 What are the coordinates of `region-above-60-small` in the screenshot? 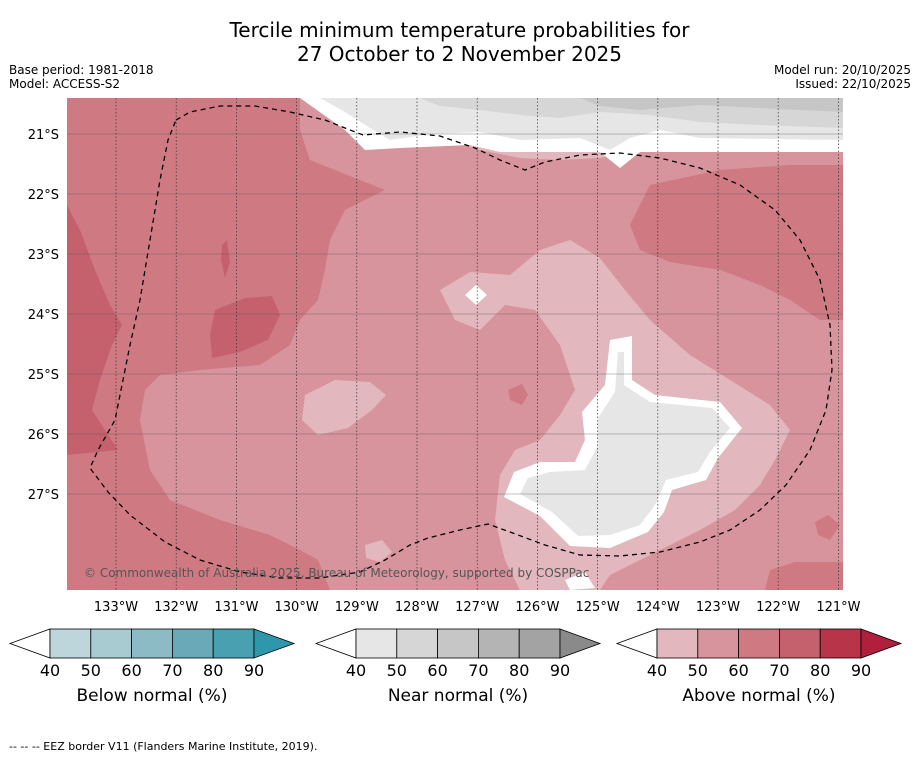 It's located at (518, 394).